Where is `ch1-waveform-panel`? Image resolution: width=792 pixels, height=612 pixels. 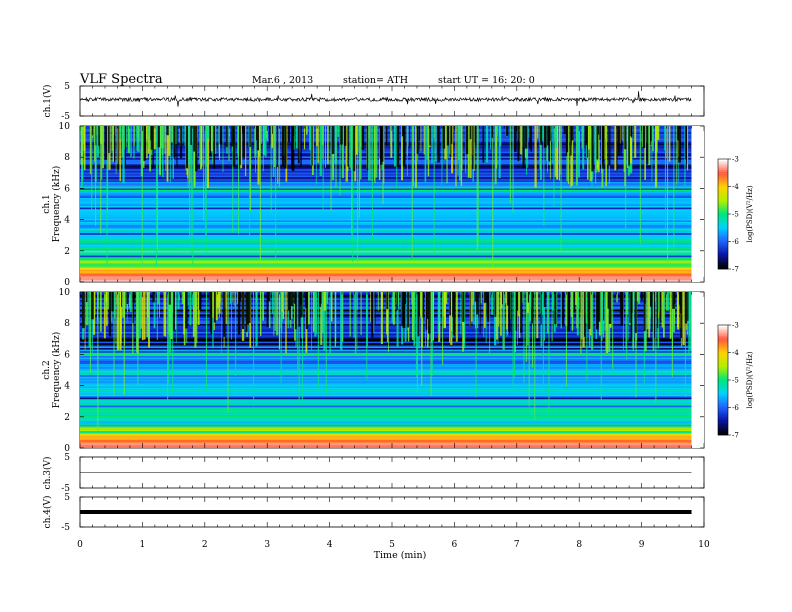 ch1-waveform-panel is located at coordinates (385, 99).